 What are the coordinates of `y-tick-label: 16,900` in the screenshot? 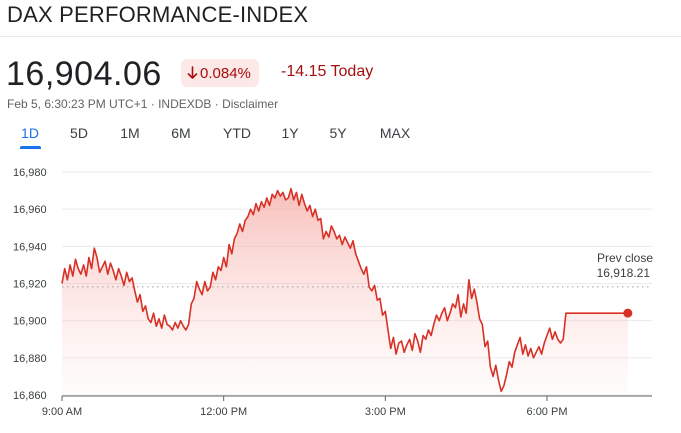 It's located at (30, 322).